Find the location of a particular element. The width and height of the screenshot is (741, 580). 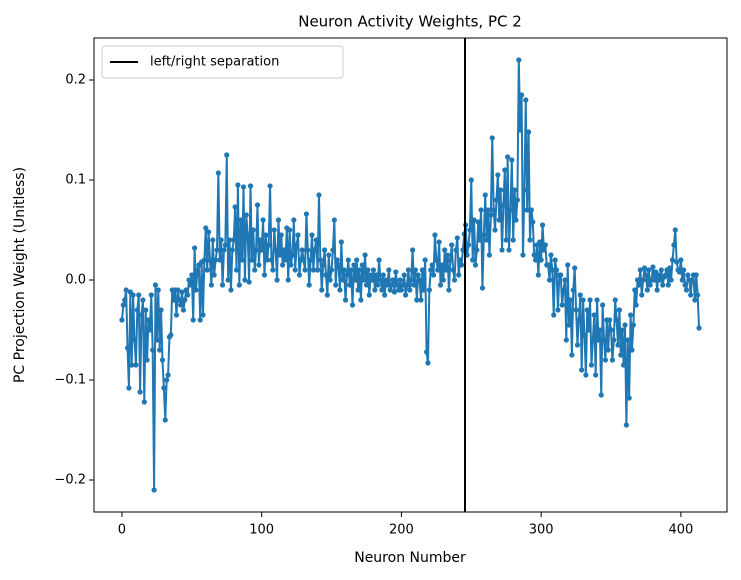

y-tick-label: 0.2 is located at coordinates (75, 80).